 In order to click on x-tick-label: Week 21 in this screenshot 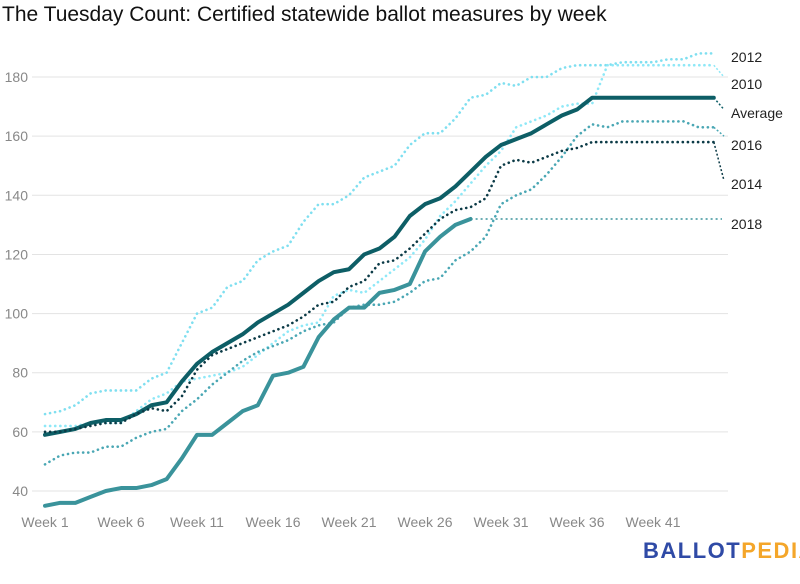, I will do `click(349, 522)`.